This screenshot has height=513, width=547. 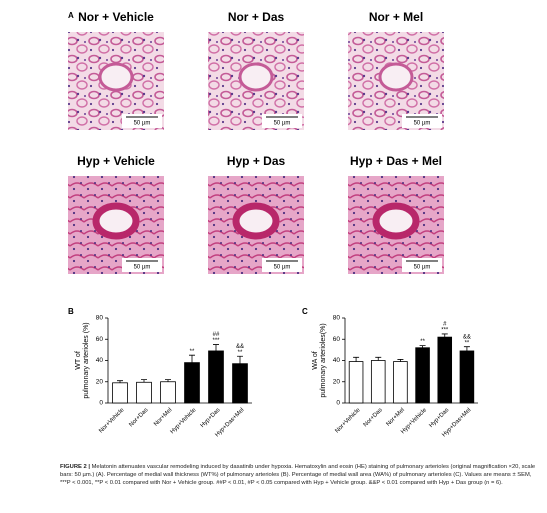 I want to click on image-title: Nor + Das, so click(x=256, y=17).